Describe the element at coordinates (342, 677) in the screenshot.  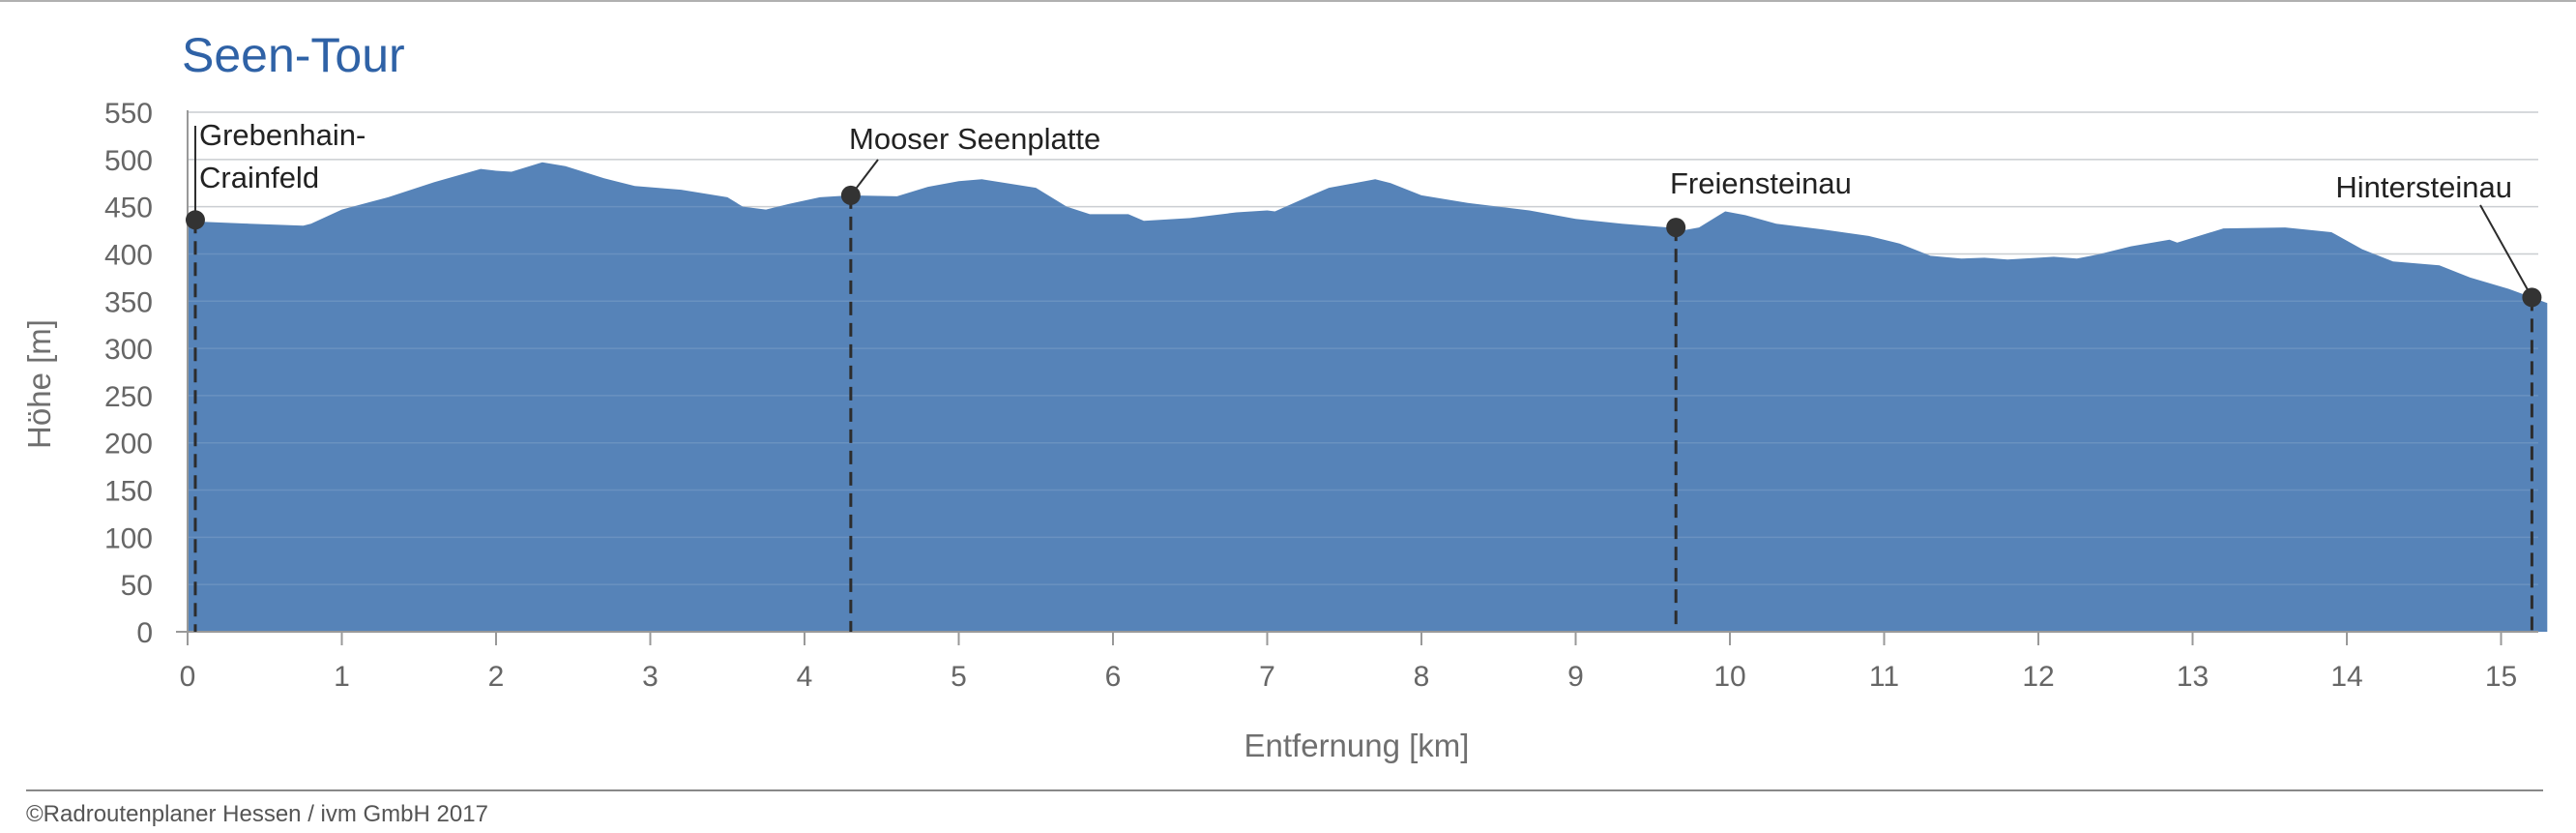
I see `x-tick-label: 1` at that location.